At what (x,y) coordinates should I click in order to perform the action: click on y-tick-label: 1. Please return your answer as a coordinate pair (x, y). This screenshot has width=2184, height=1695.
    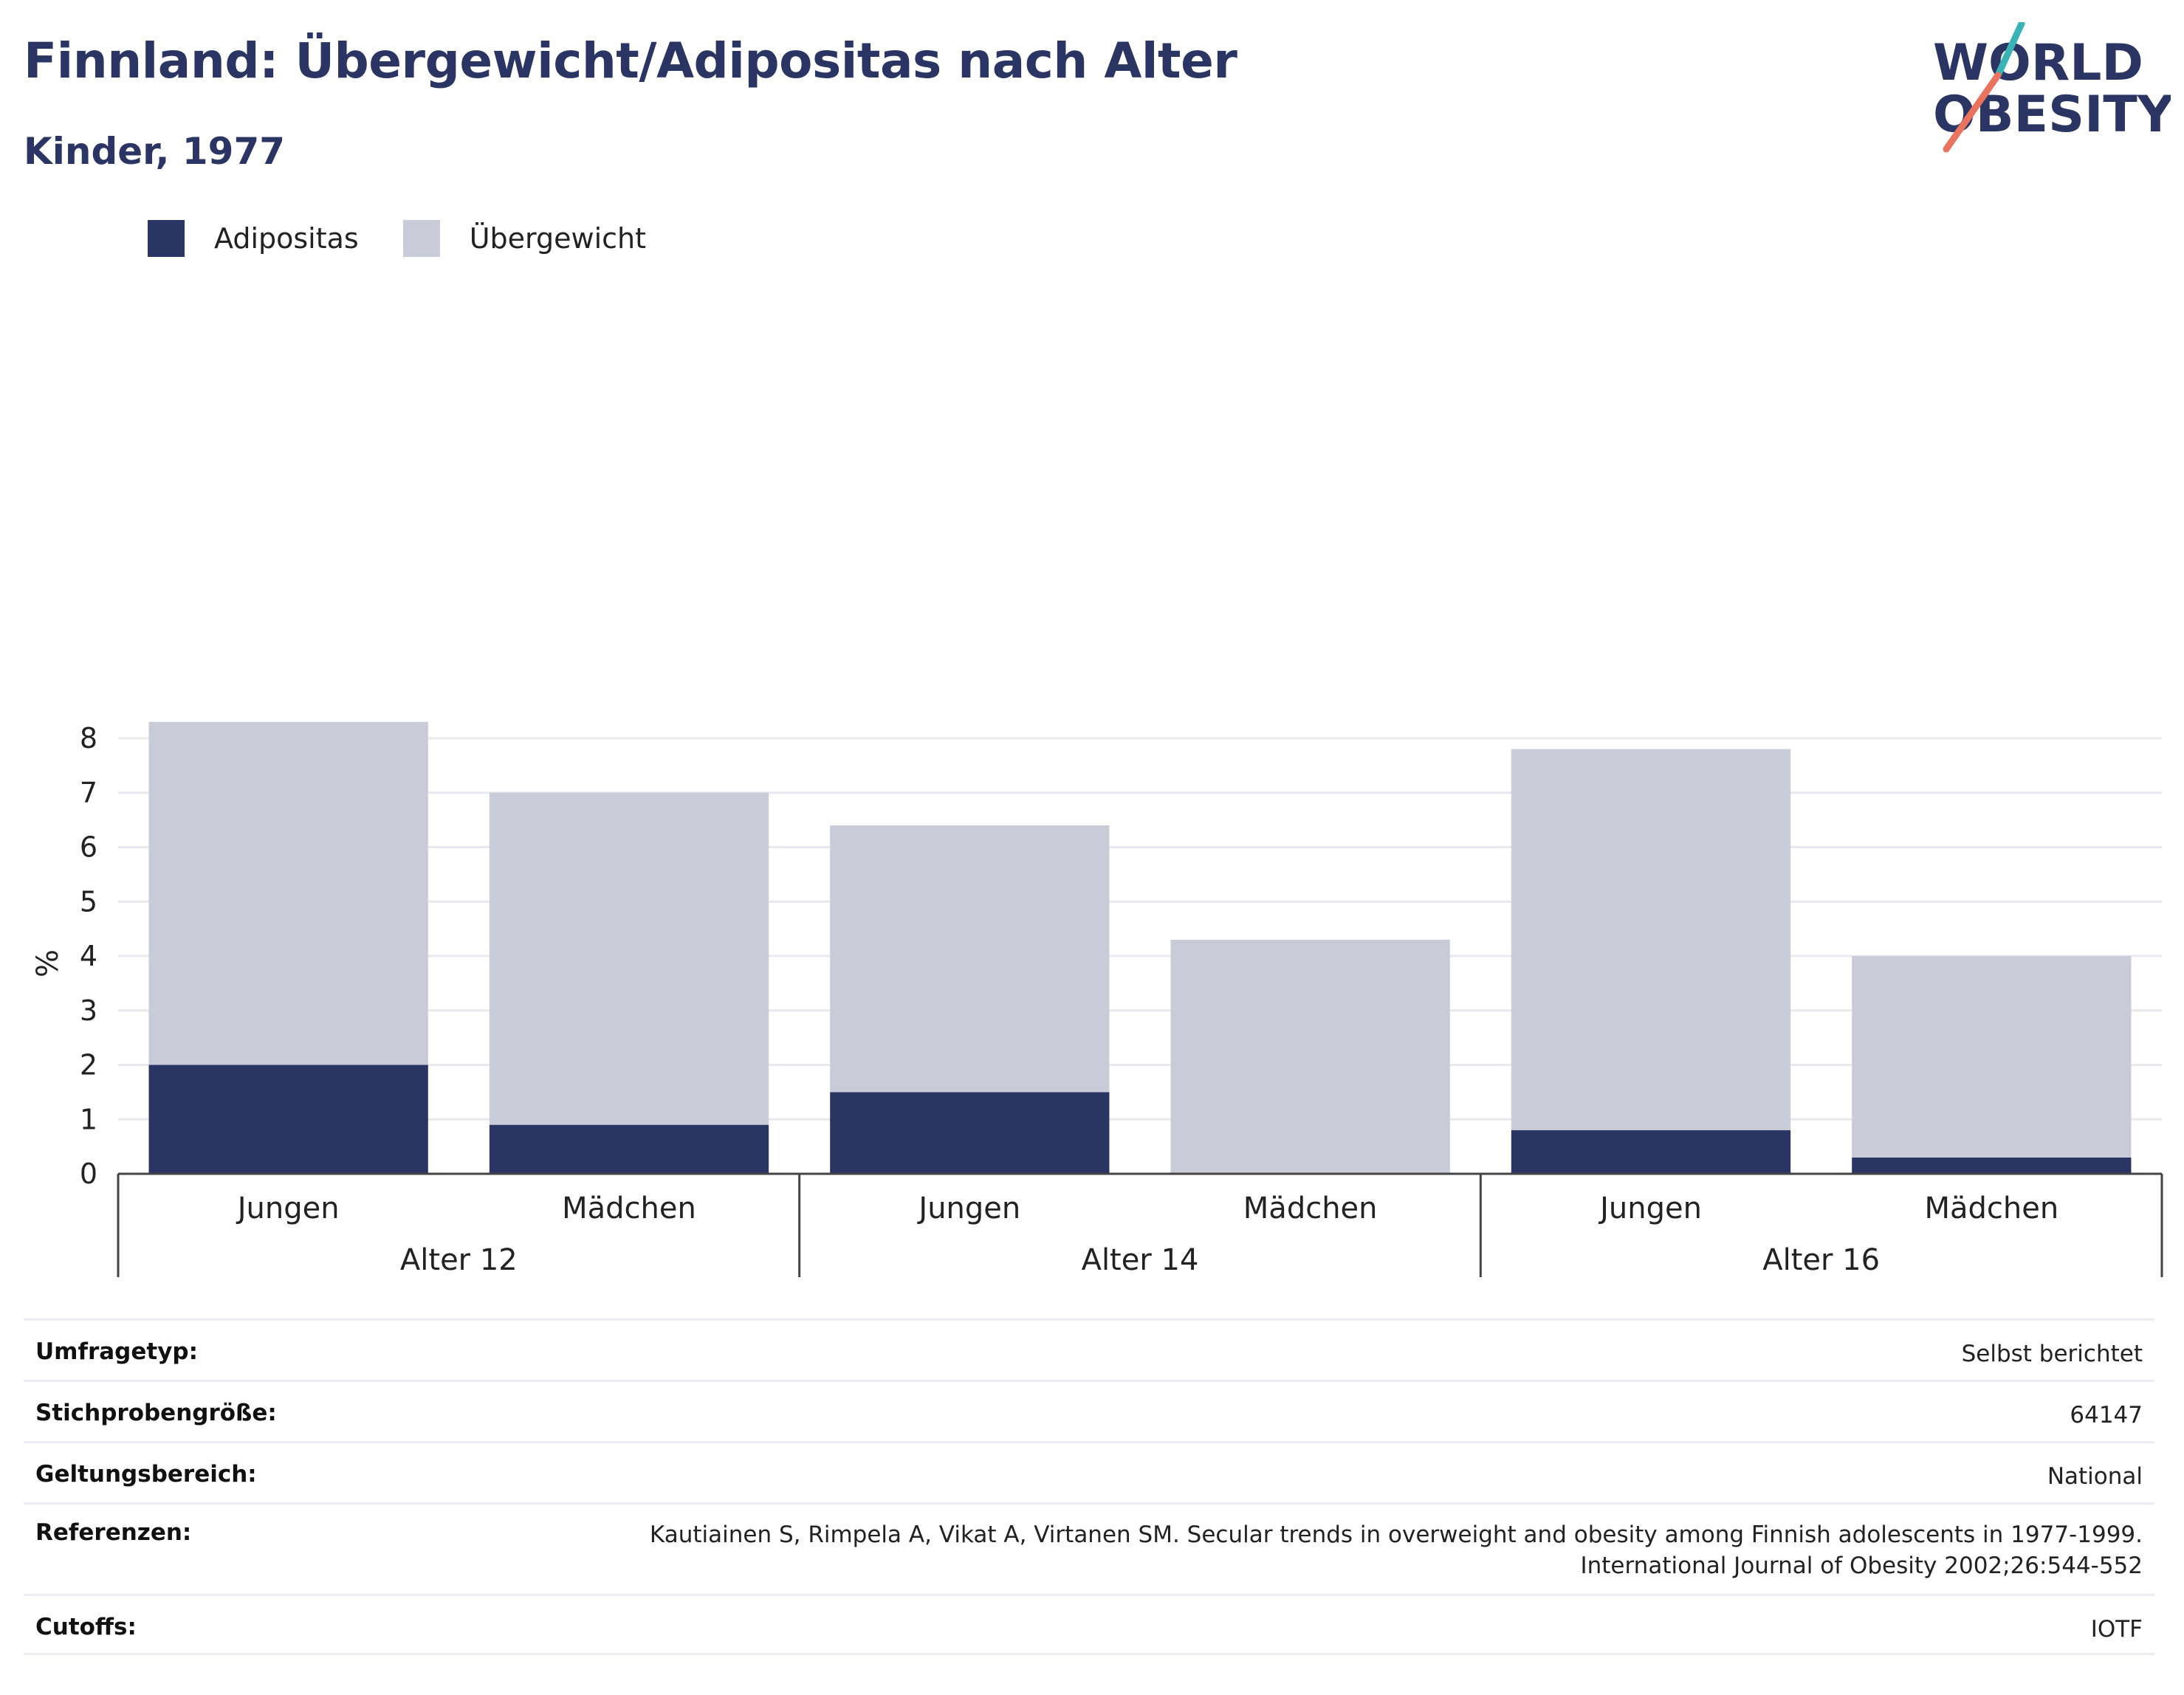
    Looking at the image, I should click on (89, 1119).